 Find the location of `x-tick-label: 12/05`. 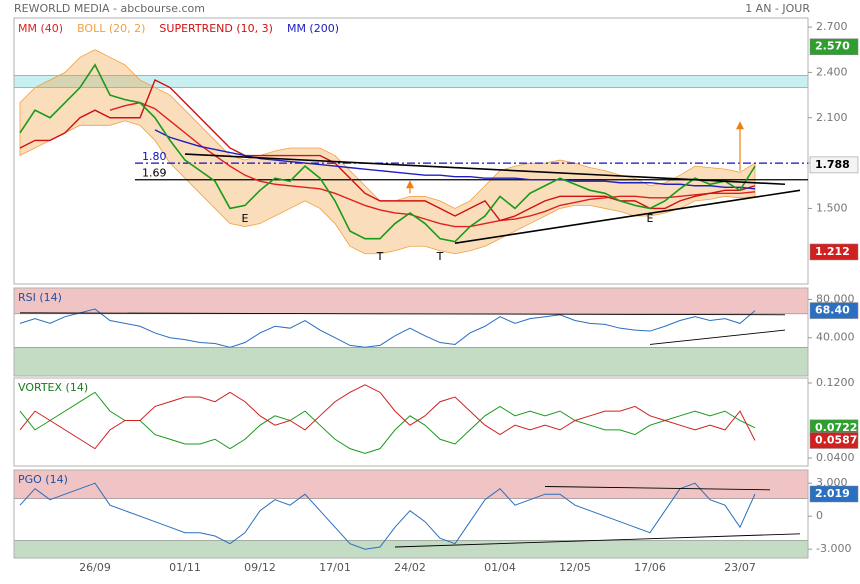

x-tick-label: 12/05 is located at coordinates (575, 567).